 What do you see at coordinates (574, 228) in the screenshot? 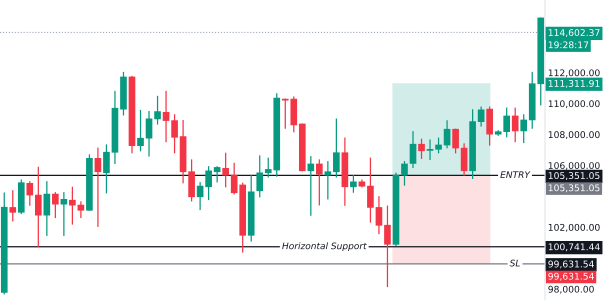
I see `y-tick-label: 102,000.00` at bounding box center [574, 228].